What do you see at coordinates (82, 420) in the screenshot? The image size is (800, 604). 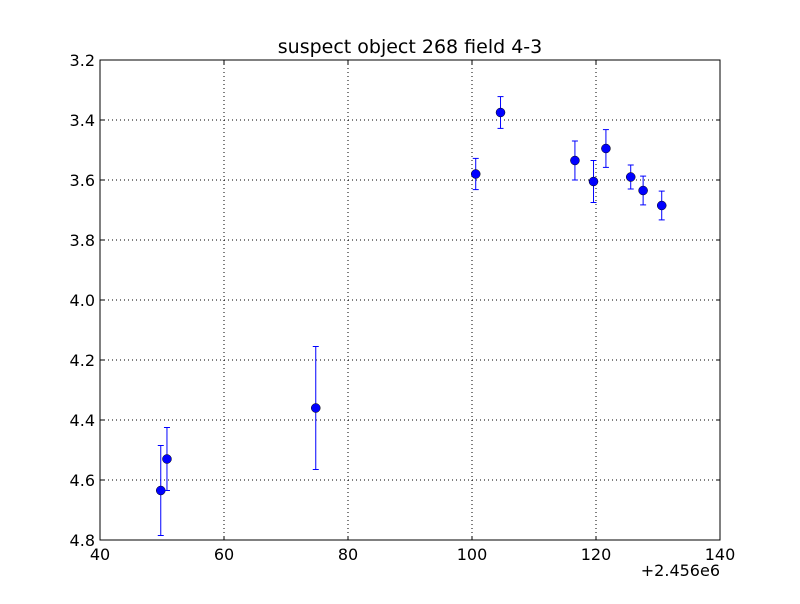 I see `y-tick-label: 4.4` at bounding box center [82, 420].